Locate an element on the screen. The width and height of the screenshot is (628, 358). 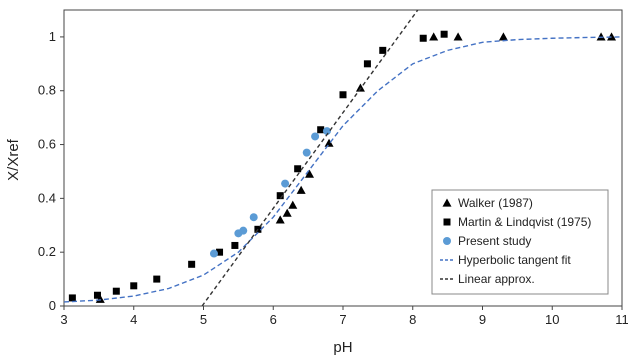
x-tick-label: 11 is located at coordinates (621, 319).